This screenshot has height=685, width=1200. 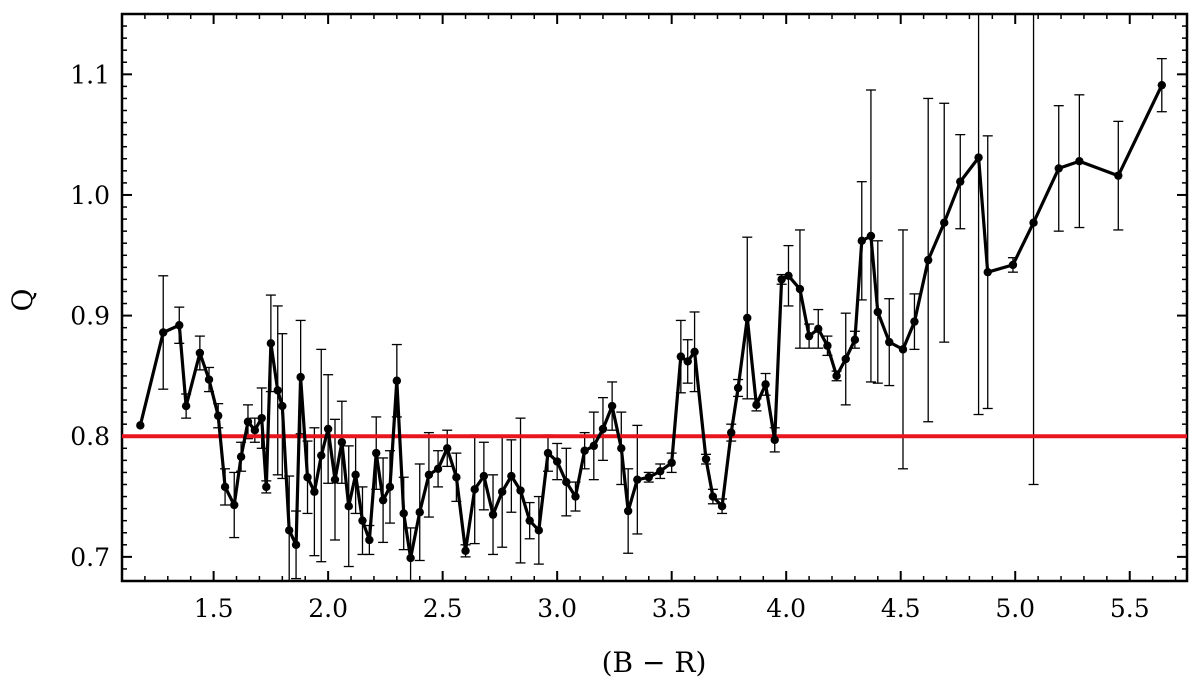 What do you see at coordinates (557, 608) in the screenshot?
I see `x-tick-label: 3.0` at bounding box center [557, 608].